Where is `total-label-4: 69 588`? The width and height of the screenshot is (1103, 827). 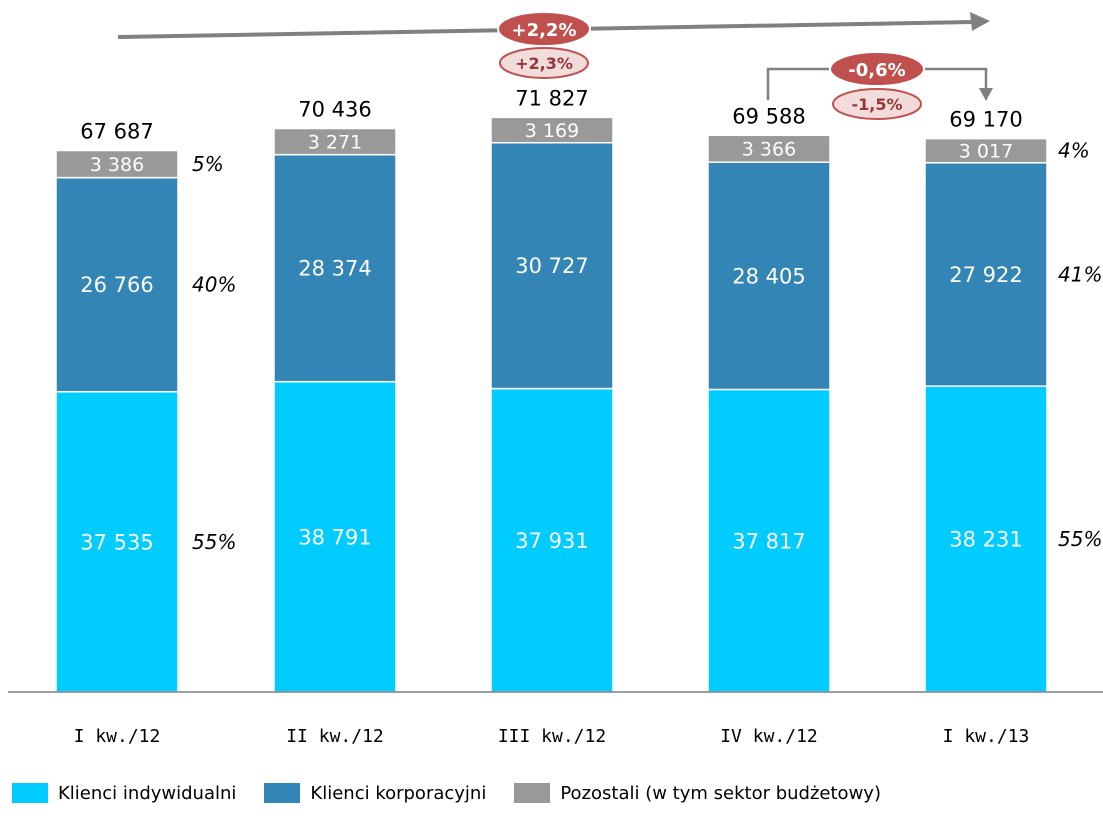 total-label-4: 69 588 is located at coordinates (768, 116).